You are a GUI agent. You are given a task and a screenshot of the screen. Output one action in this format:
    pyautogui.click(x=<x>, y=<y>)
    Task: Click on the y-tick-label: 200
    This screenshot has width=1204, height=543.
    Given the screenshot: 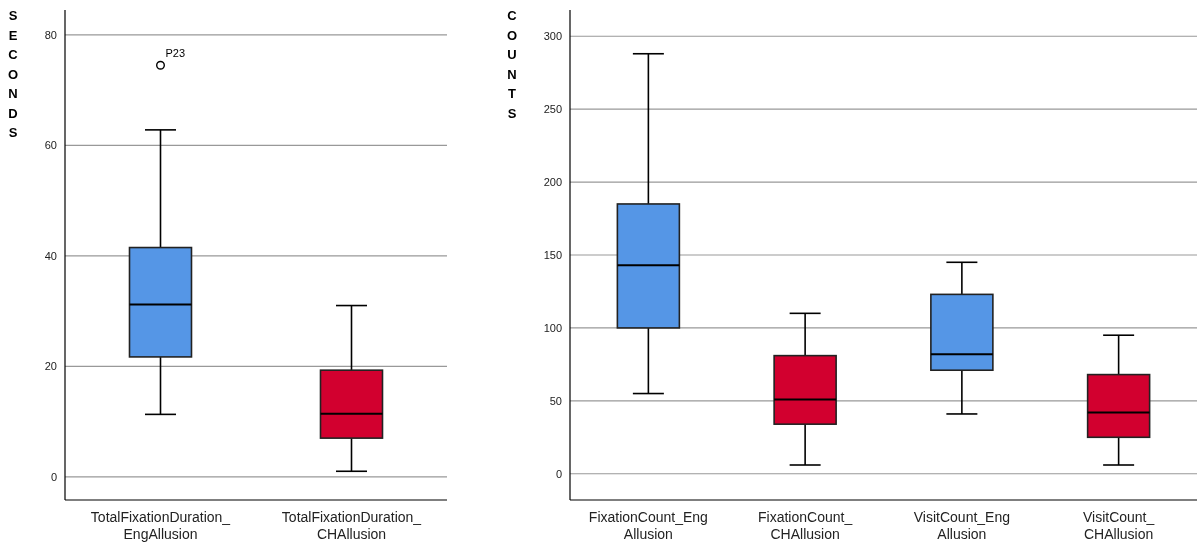 What is the action you would take?
    pyautogui.click(x=552, y=181)
    